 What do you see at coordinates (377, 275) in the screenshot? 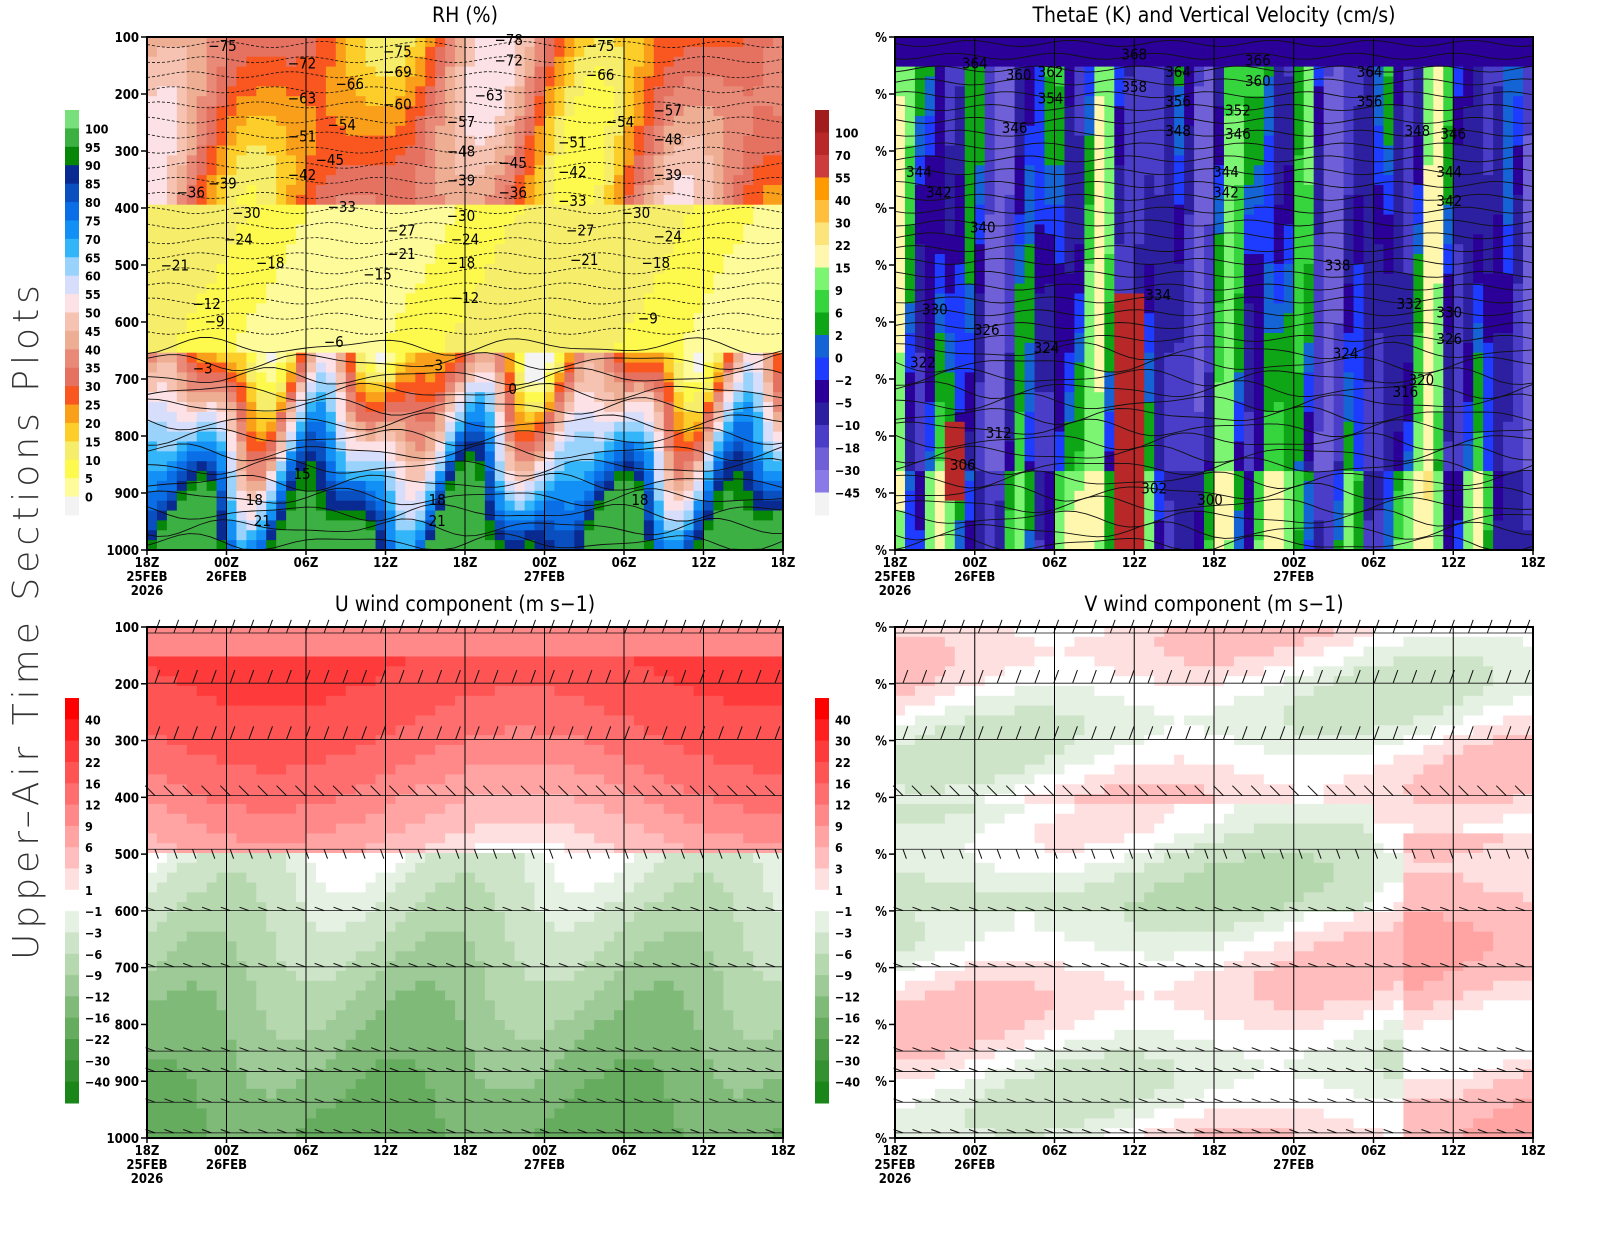
I see `contour-label: −15` at bounding box center [377, 275].